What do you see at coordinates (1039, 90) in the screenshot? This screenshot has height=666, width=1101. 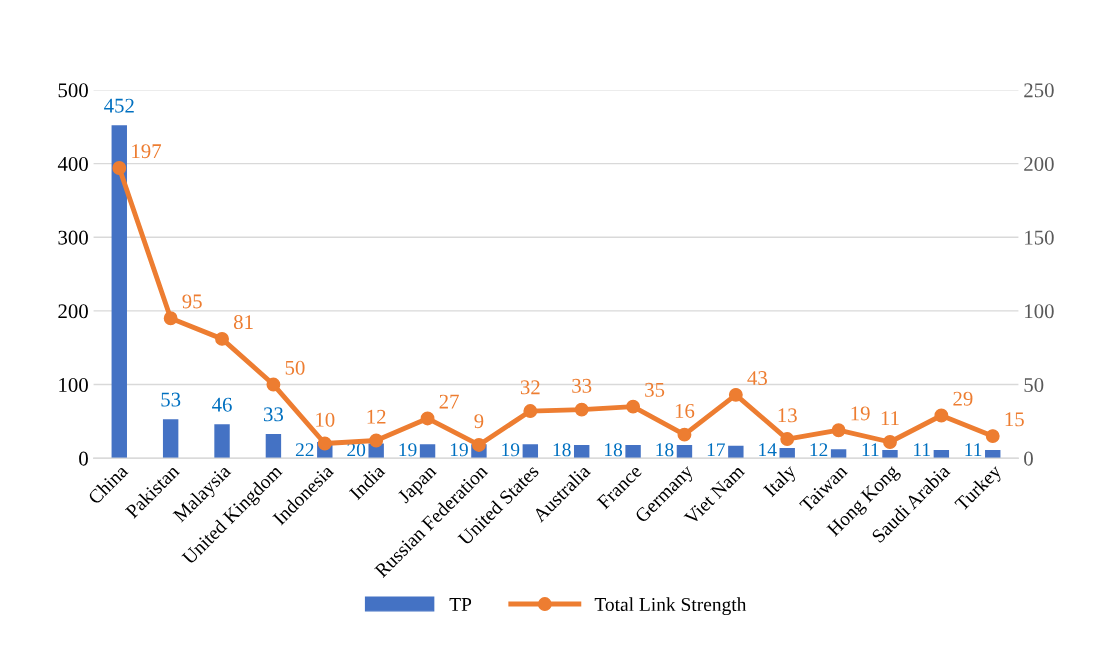 I see `y2-tick-label: 250` at bounding box center [1039, 90].